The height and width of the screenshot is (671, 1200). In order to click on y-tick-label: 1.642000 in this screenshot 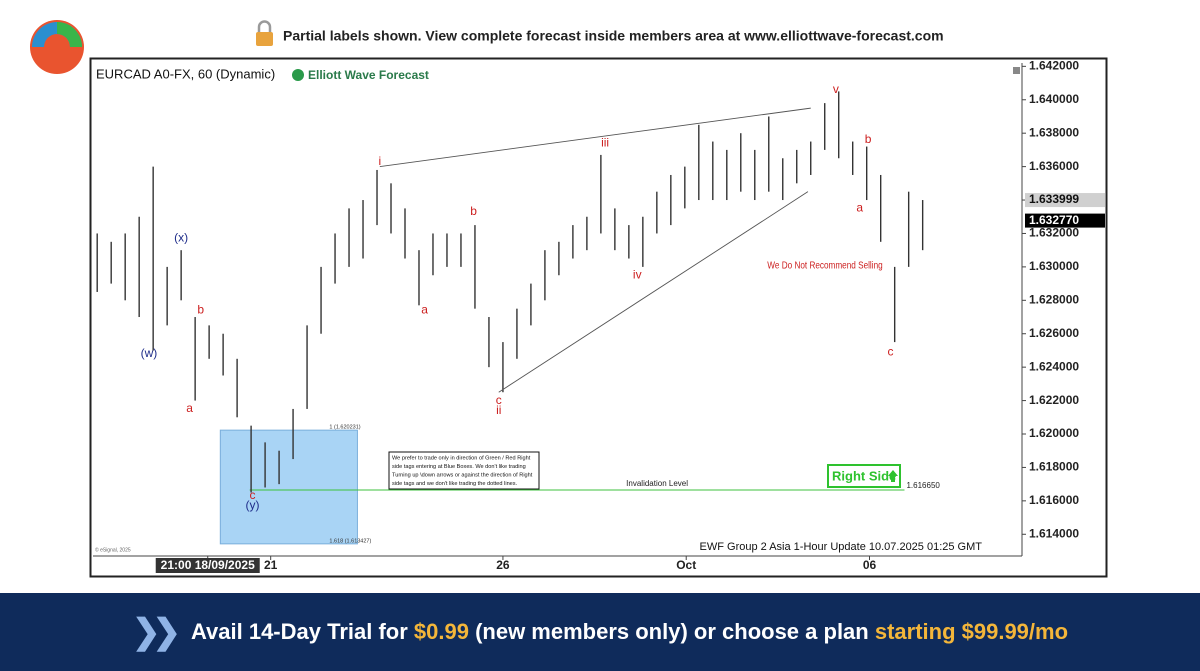, I will do `click(1054, 66)`.